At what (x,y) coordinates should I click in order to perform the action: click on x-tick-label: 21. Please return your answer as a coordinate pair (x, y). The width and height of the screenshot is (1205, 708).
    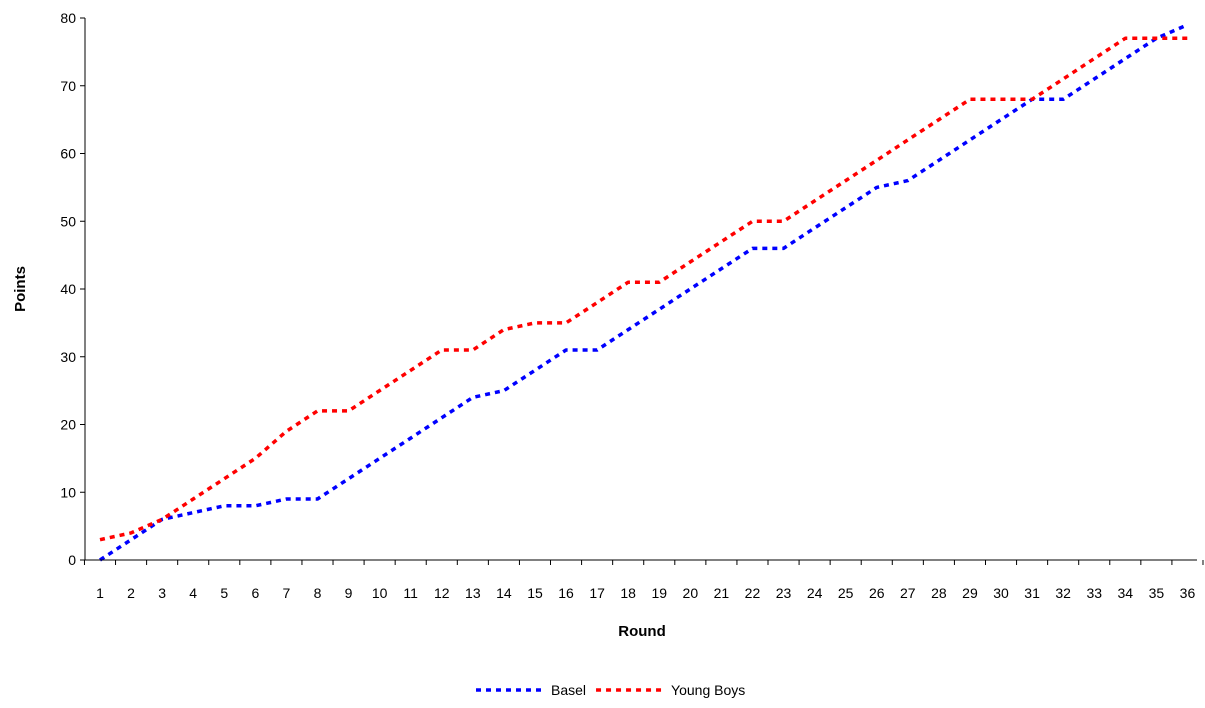
    Looking at the image, I should click on (722, 593).